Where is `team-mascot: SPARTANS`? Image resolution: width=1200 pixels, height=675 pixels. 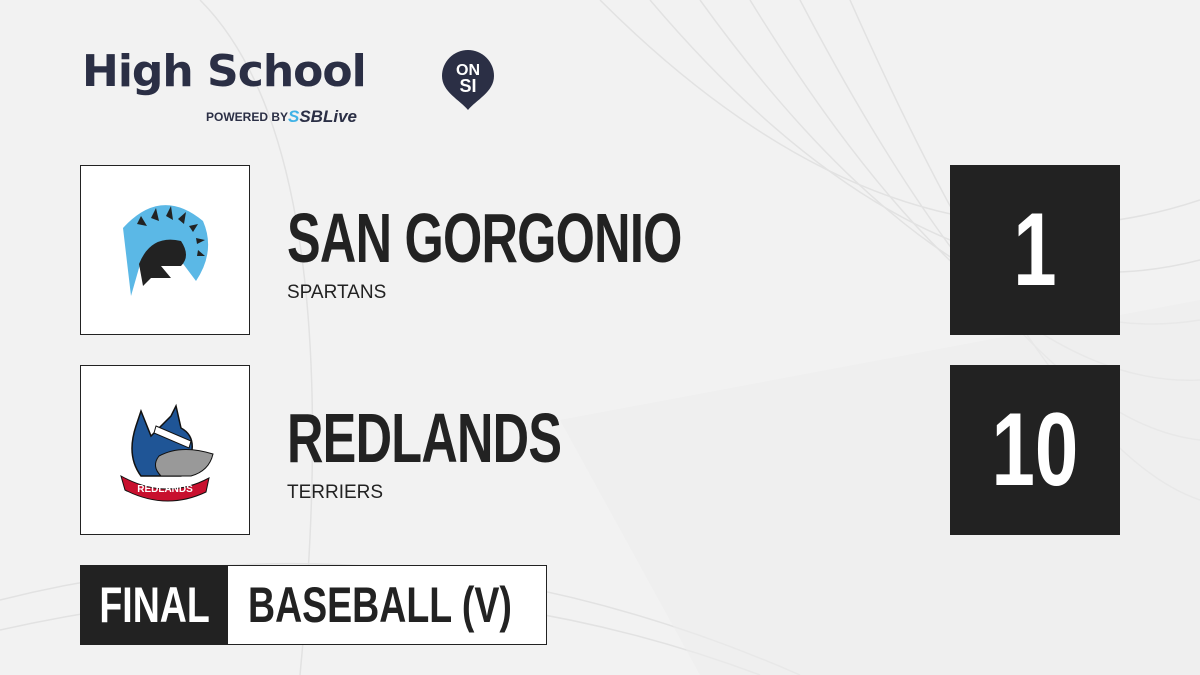 team-mascot: SPARTANS is located at coordinates (337, 292).